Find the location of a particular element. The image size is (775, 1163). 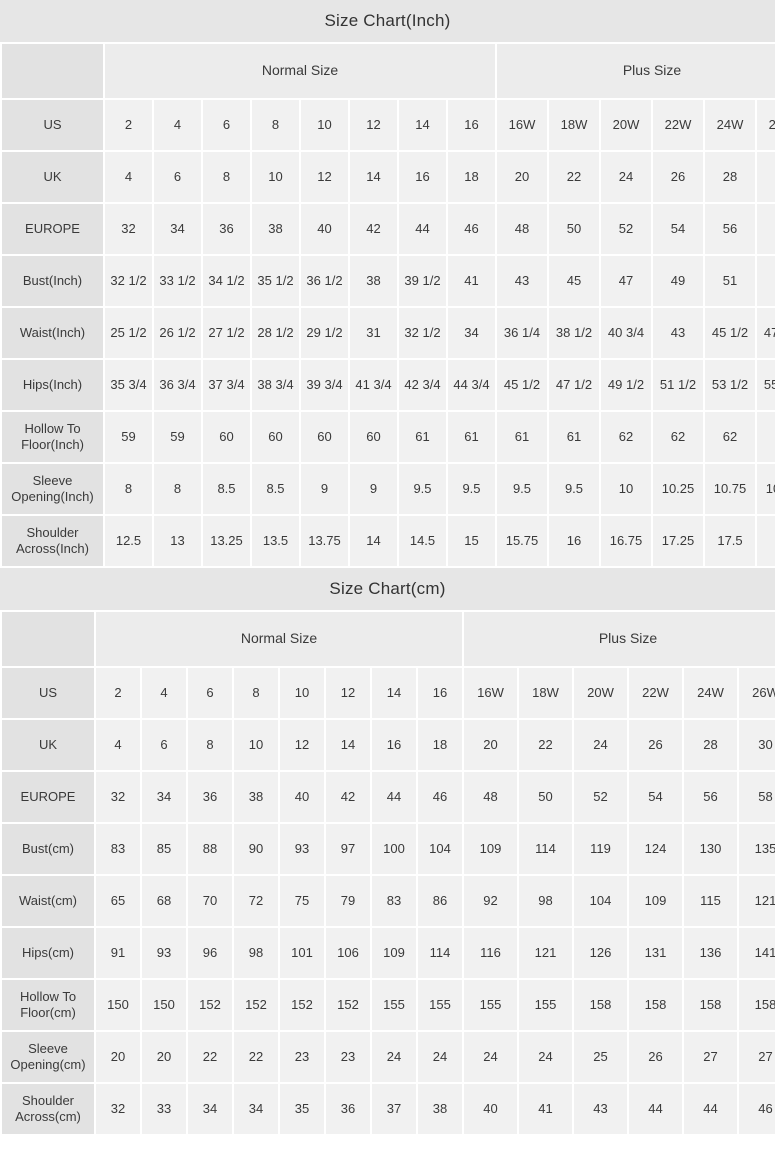

table-cell: 34 is located at coordinates (471, 333).